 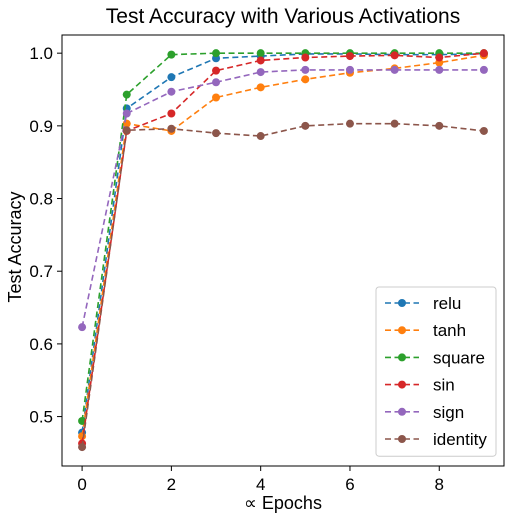 I want to click on legend-entry-square: square, so click(x=435, y=357).